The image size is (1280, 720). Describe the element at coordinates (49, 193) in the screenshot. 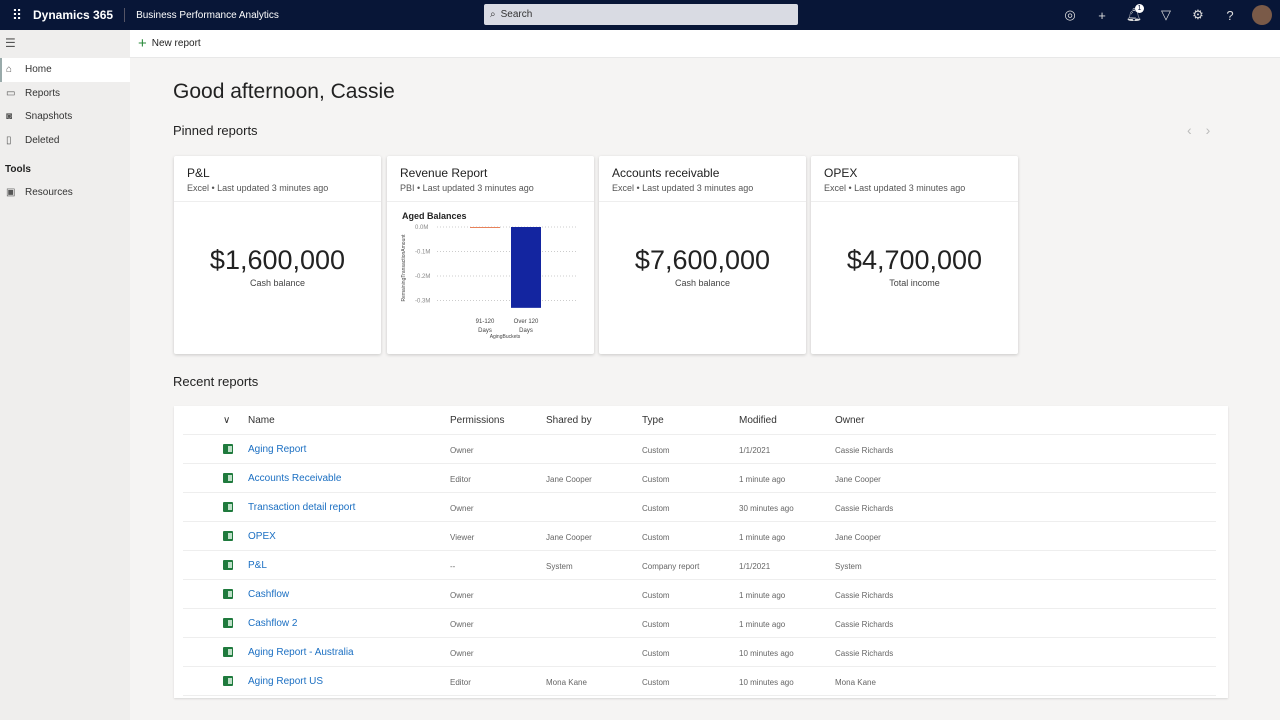

I see `sidebar-item-label: Resources` at that location.